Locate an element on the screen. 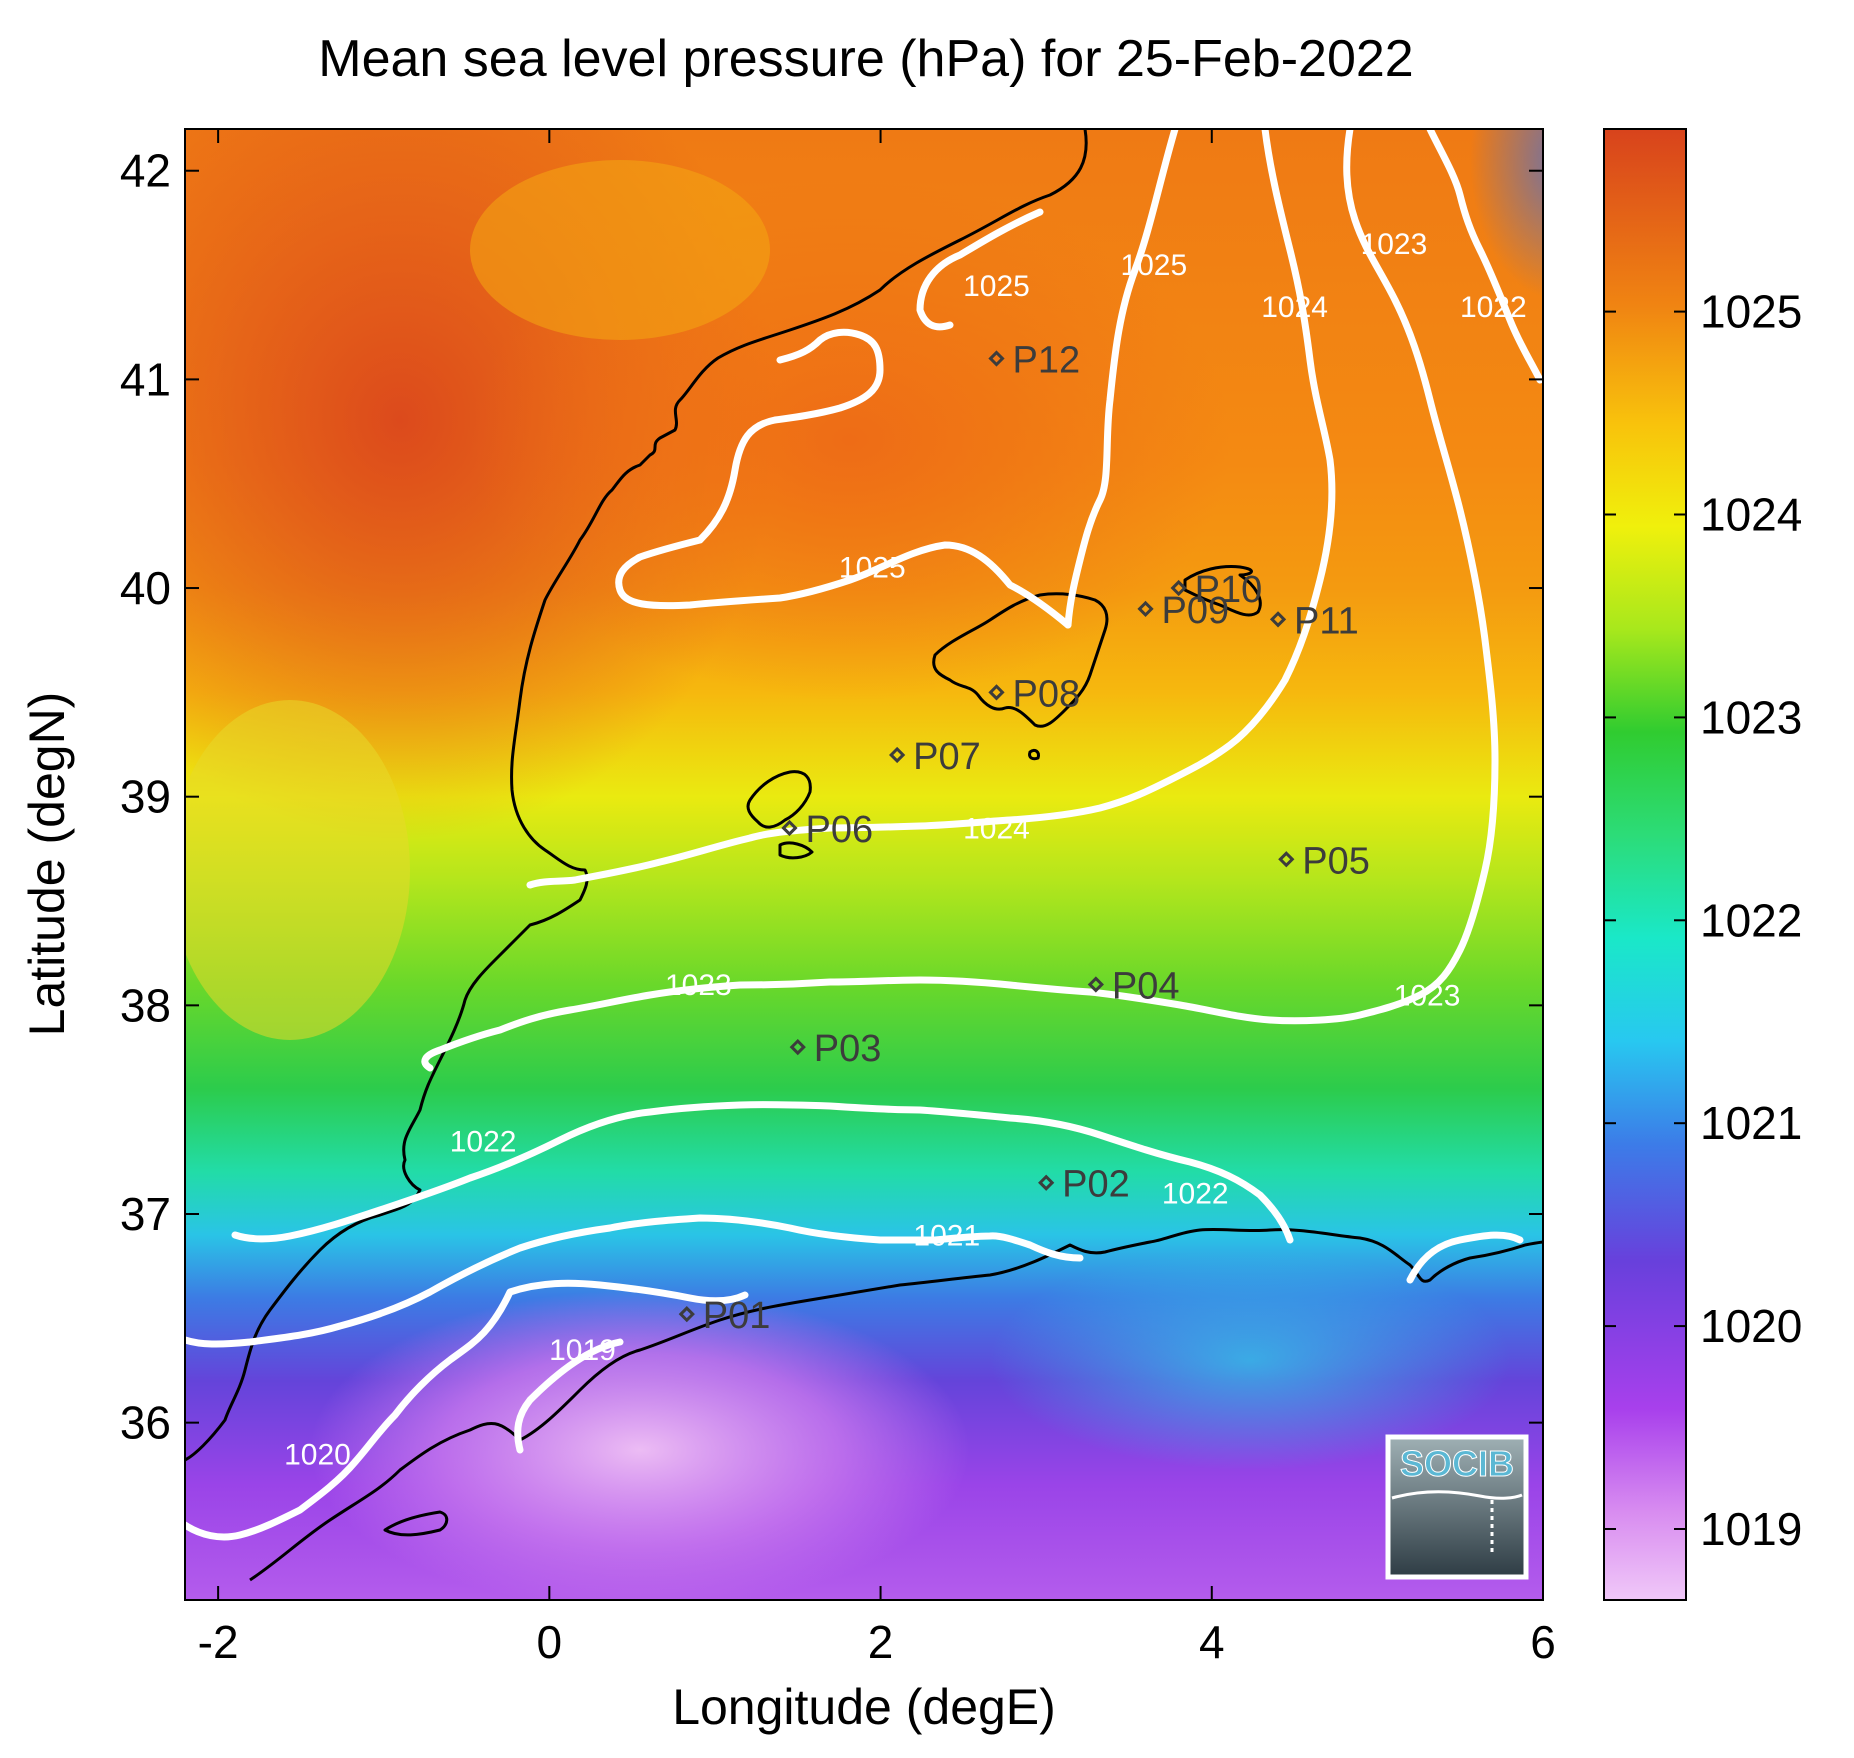 This screenshot has height=1758, width=1854. station-label-p03: P03 is located at coordinates (848, 1049).